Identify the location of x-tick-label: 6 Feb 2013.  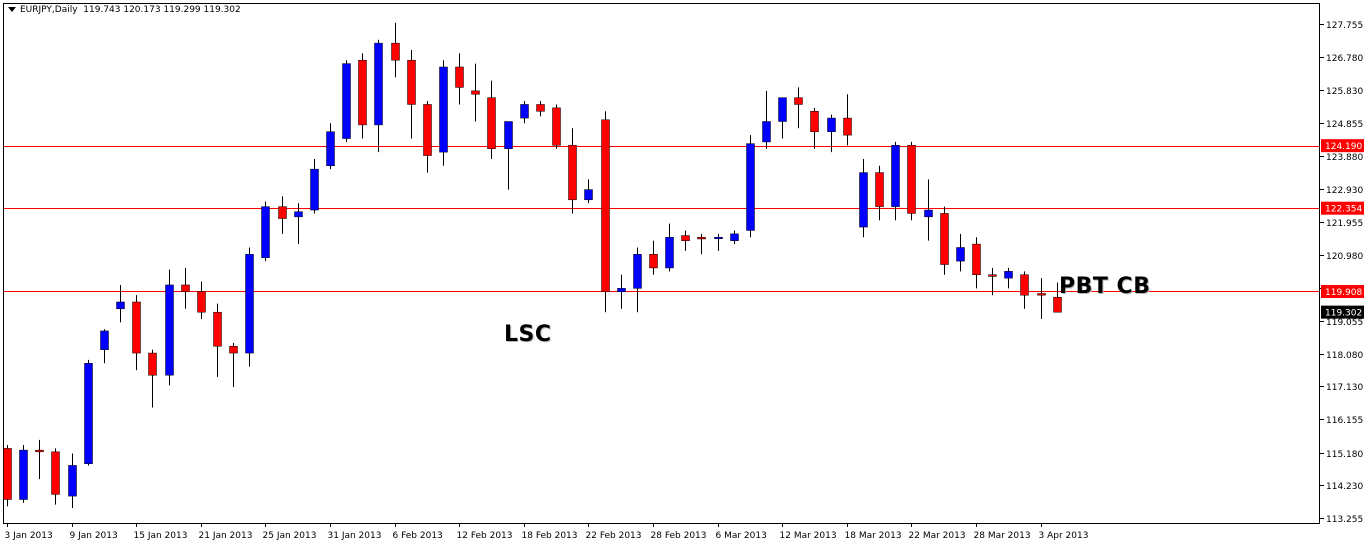
(418, 536).